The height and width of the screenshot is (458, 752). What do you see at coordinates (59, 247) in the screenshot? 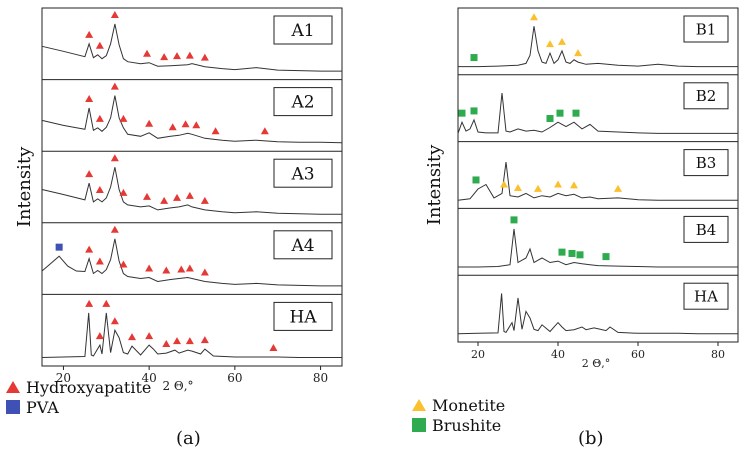
I see `pva-marker` at bounding box center [59, 247].